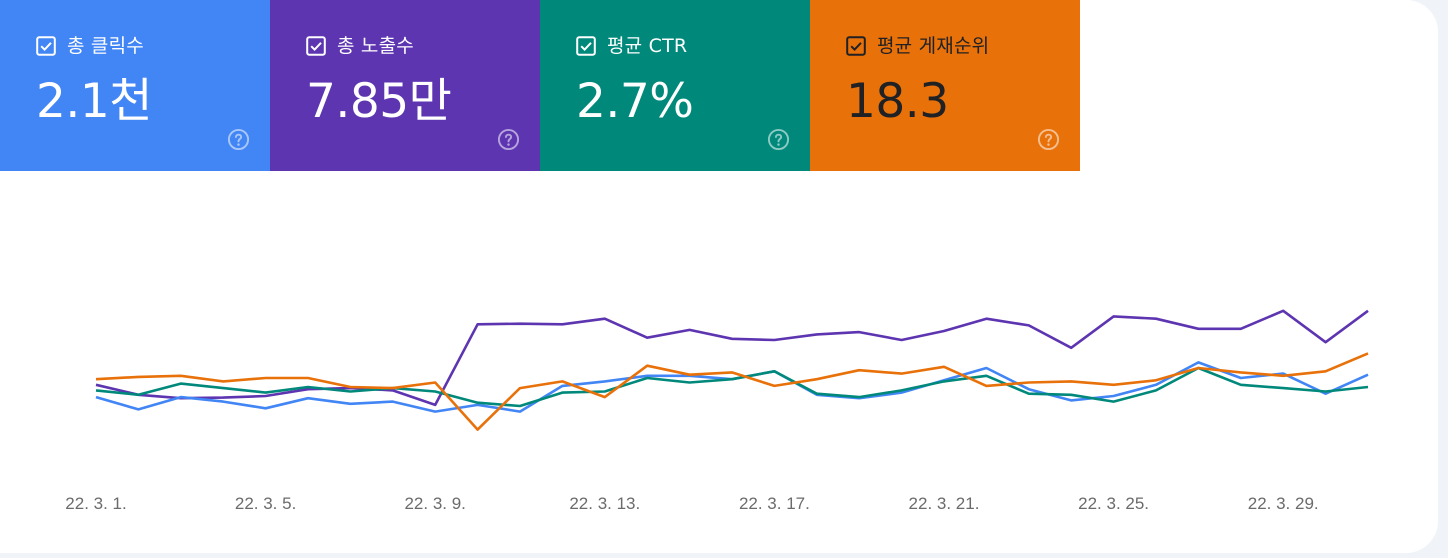 This screenshot has width=1448, height=558. I want to click on metric-tile-ctr: 평균 CTR 2.7%, so click(675, 85).